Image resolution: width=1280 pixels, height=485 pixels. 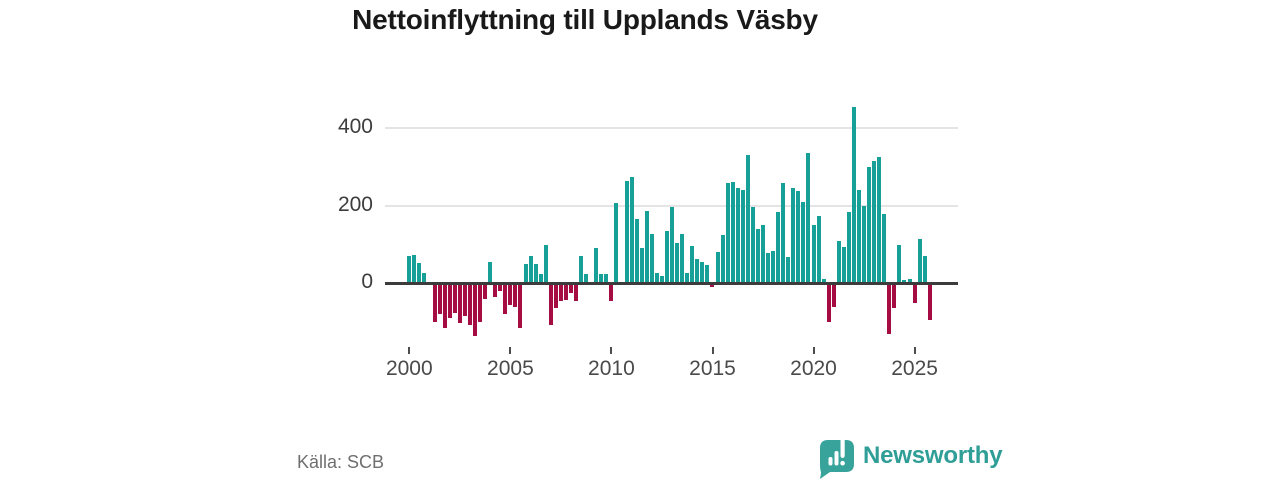 I want to click on bar-2005-Q1, so click(x=510, y=294).